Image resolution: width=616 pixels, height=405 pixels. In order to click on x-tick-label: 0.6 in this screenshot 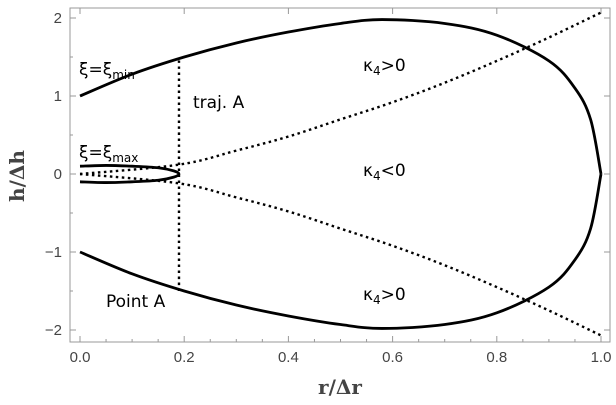, I will do `click(392, 357)`.